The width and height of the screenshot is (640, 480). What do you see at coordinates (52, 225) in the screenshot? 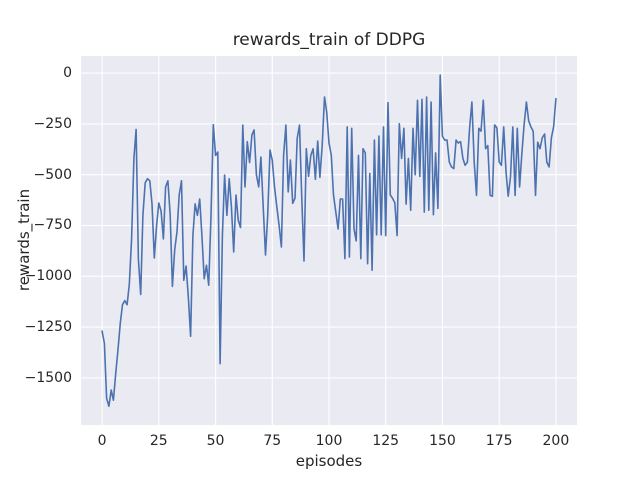
I see `y-tick-label: −750` at bounding box center [52, 225].